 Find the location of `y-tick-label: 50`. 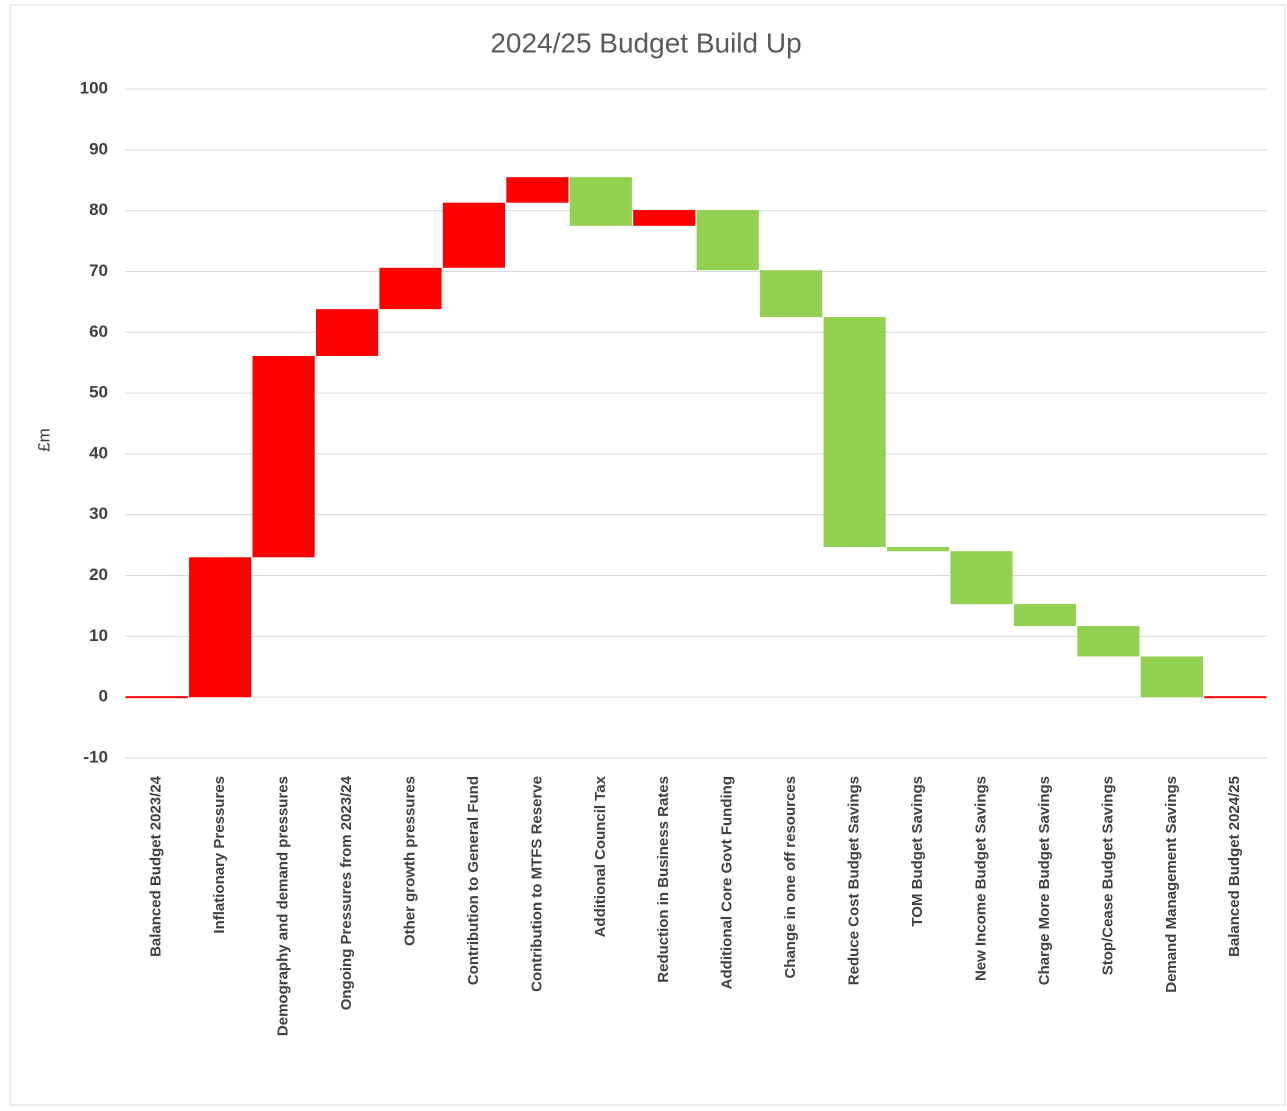

y-tick-label: 50 is located at coordinates (98, 392).